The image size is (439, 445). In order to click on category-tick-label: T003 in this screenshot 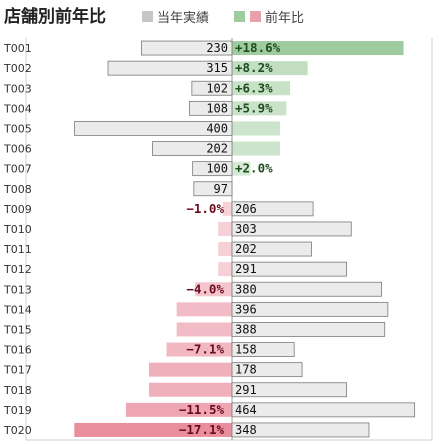, I will do `click(17, 88)`.